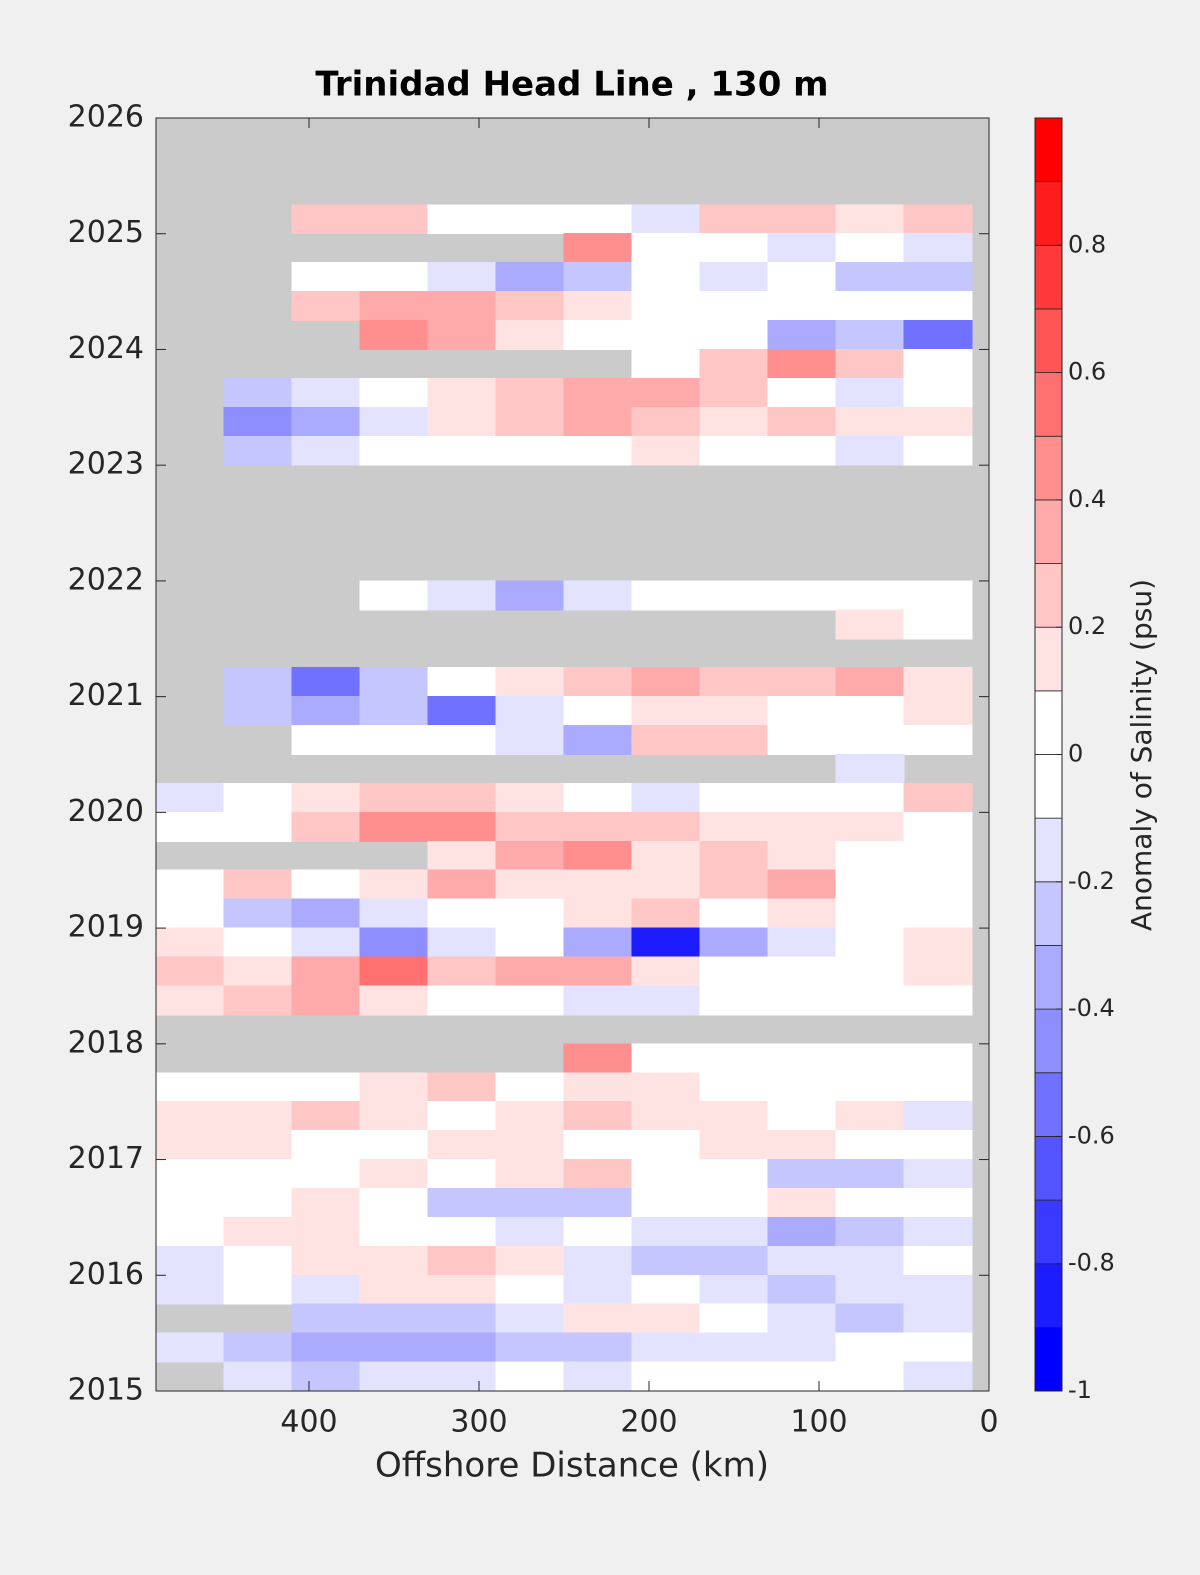 The height and width of the screenshot is (1575, 1200). What do you see at coordinates (106, 464) in the screenshot?
I see `y-tick-label: 2023` at bounding box center [106, 464].